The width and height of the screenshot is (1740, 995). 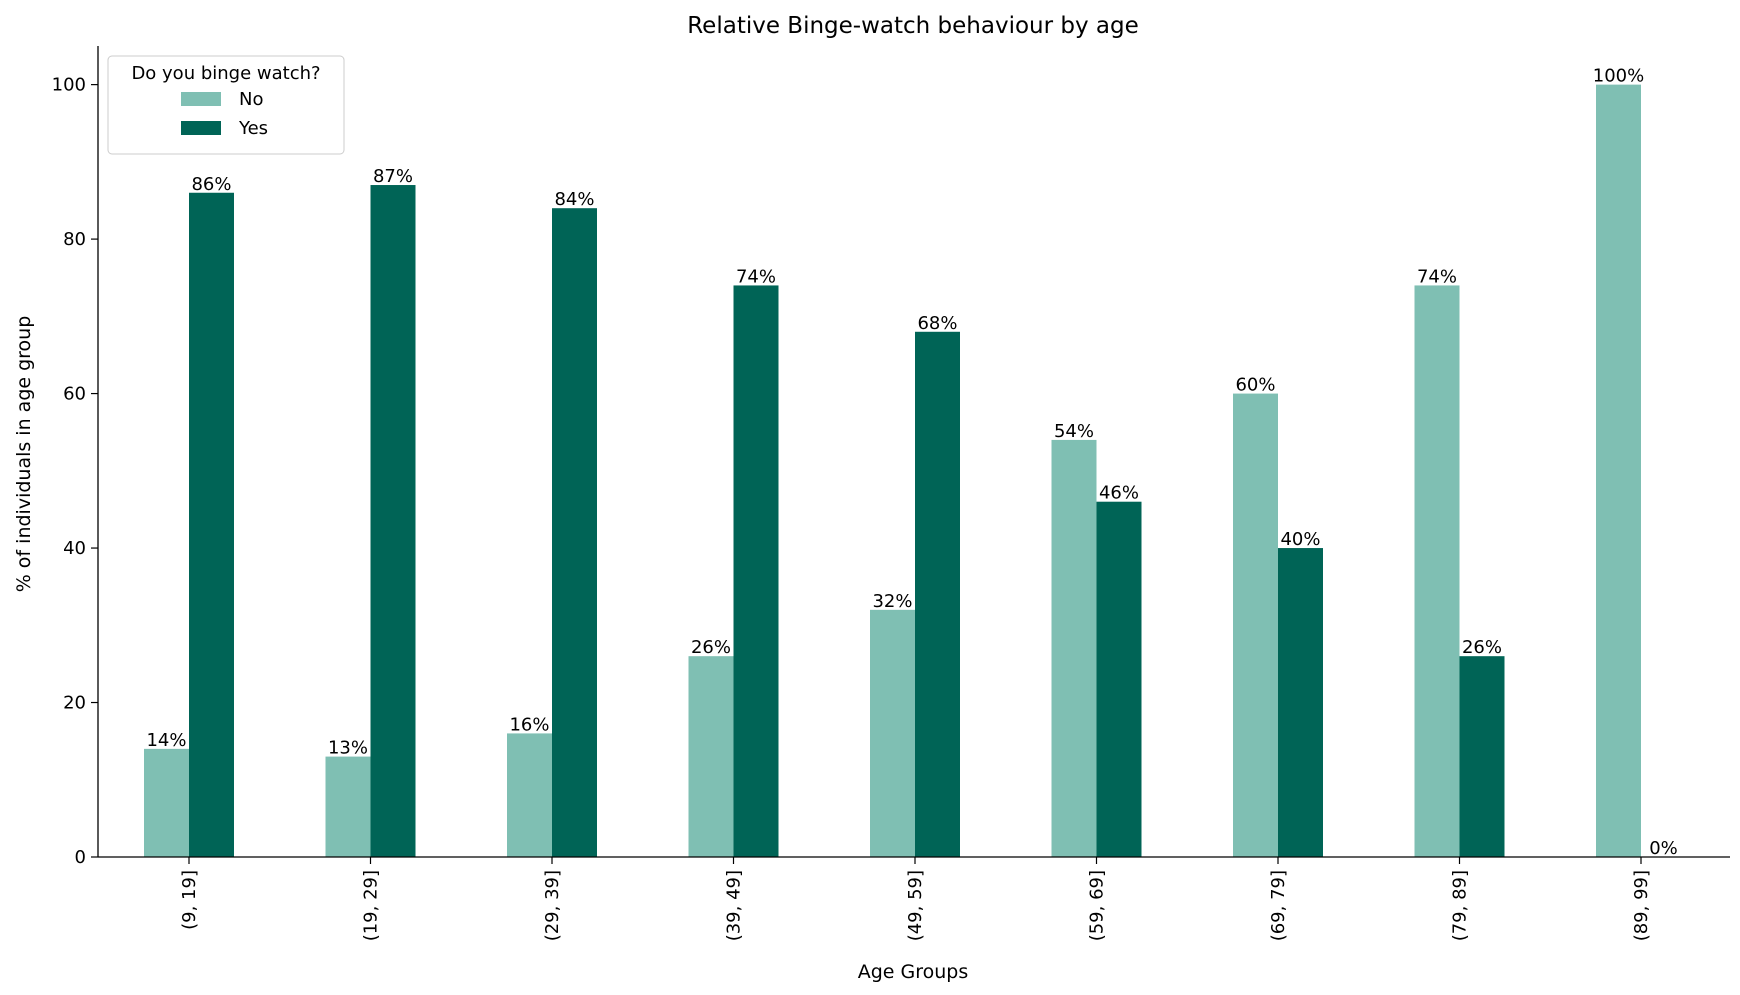 I want to click on bar-label-yes-2: 84%, so click(x=574, y=199).